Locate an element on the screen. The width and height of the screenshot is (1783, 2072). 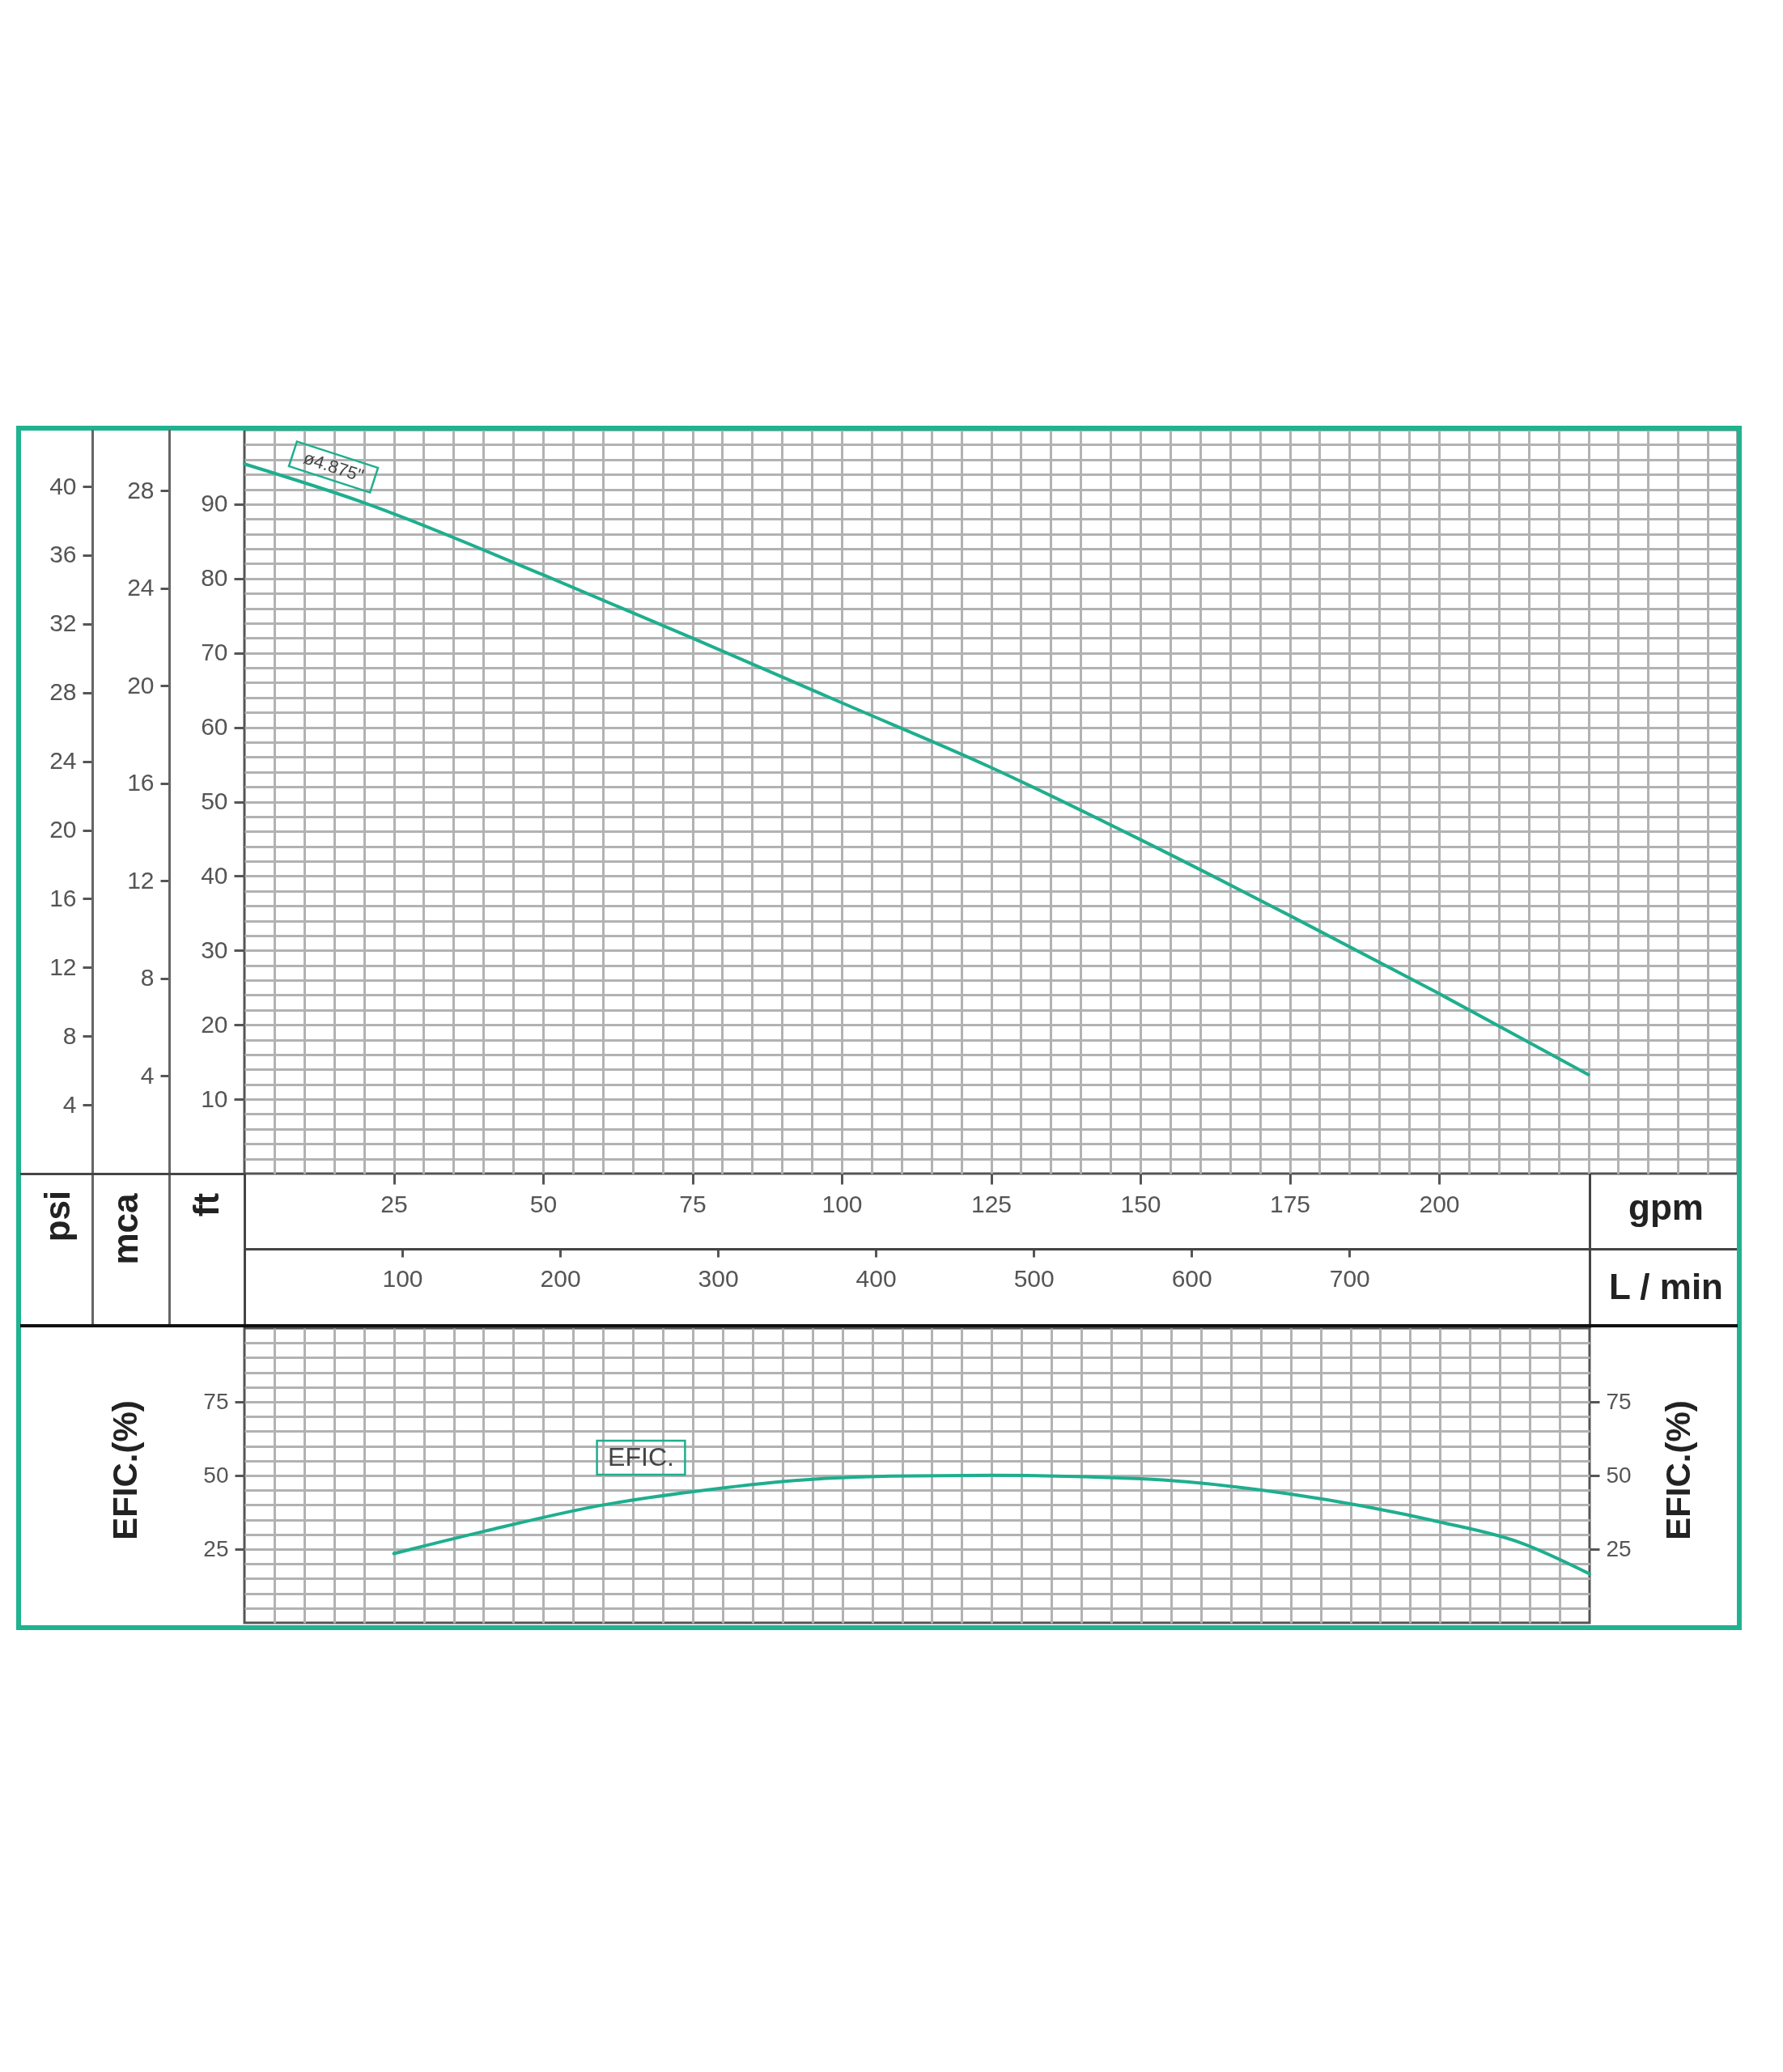
y3-tick-label: 40 is located at coordinates (63, 485).